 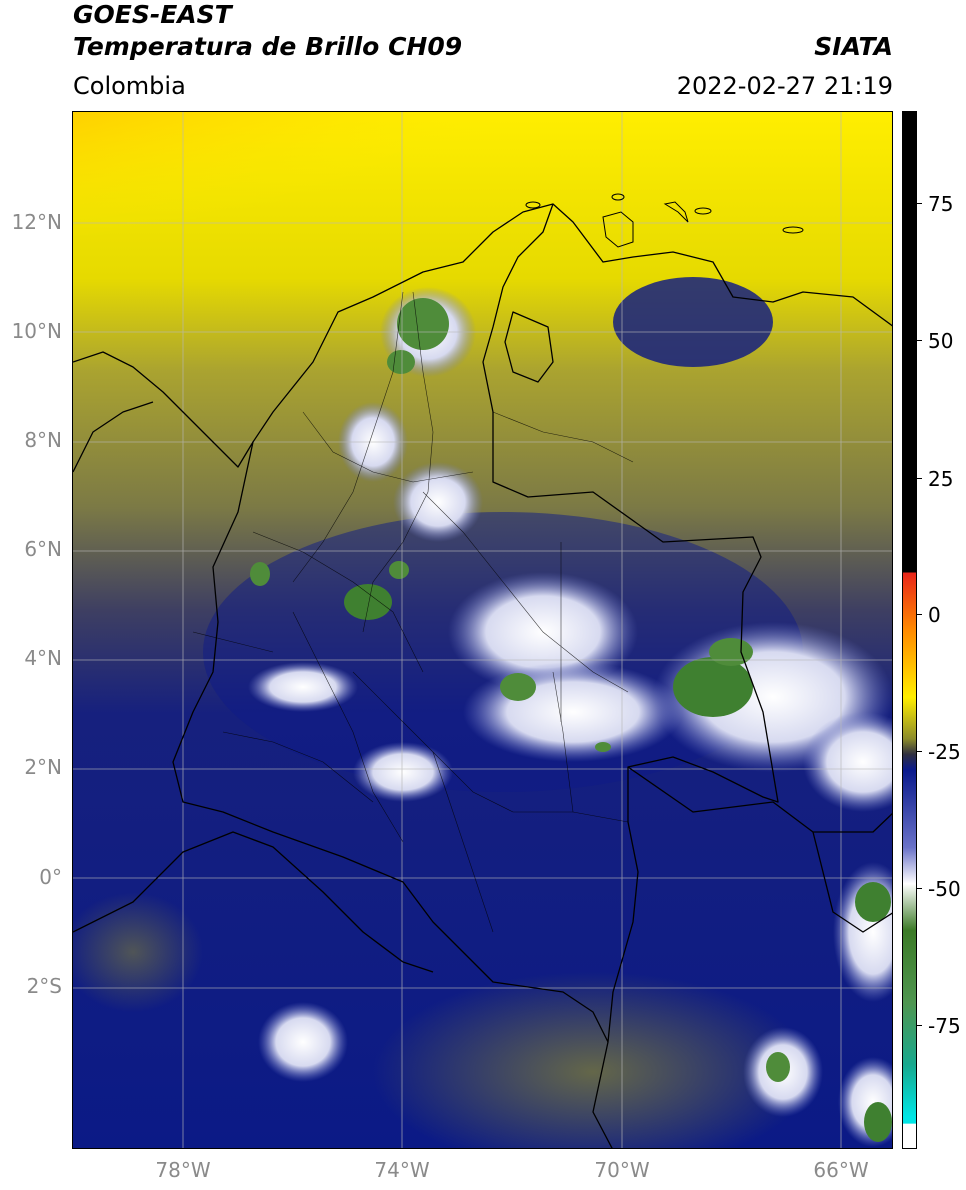 I want to click on guyana, so click(x=852, y=882).